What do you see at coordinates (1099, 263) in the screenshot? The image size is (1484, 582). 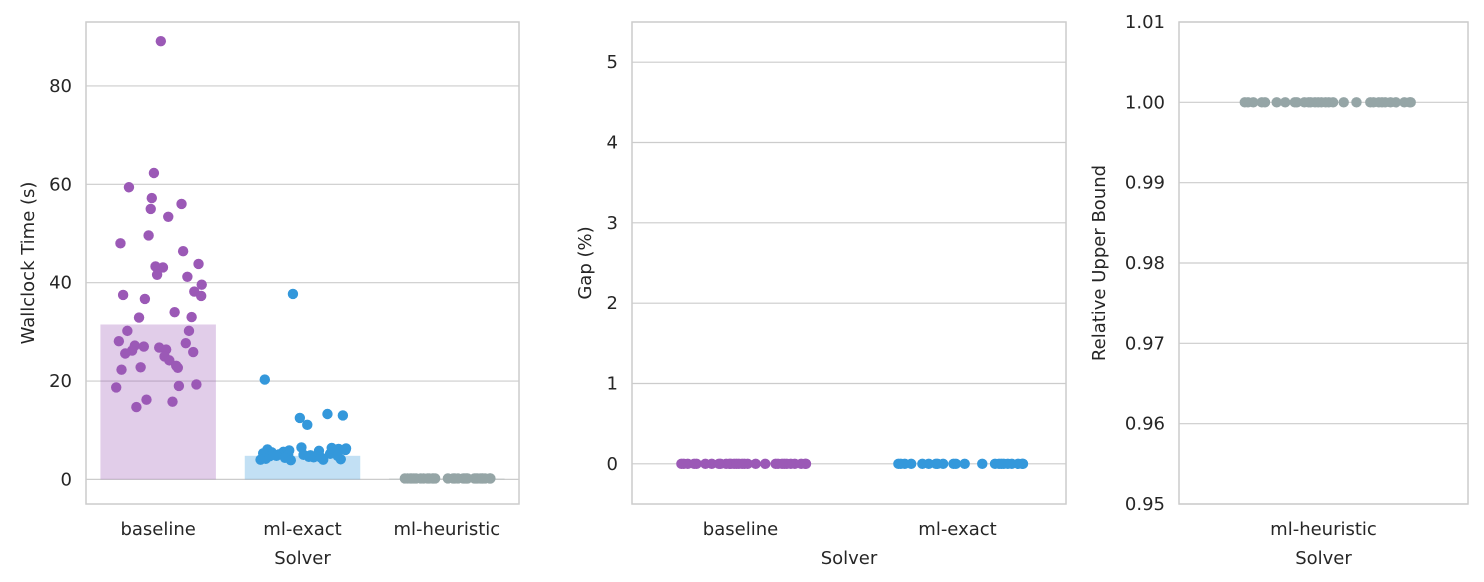 I see `y-axis-label: Relative Upper Bound` at bounding box center [1099, 263].